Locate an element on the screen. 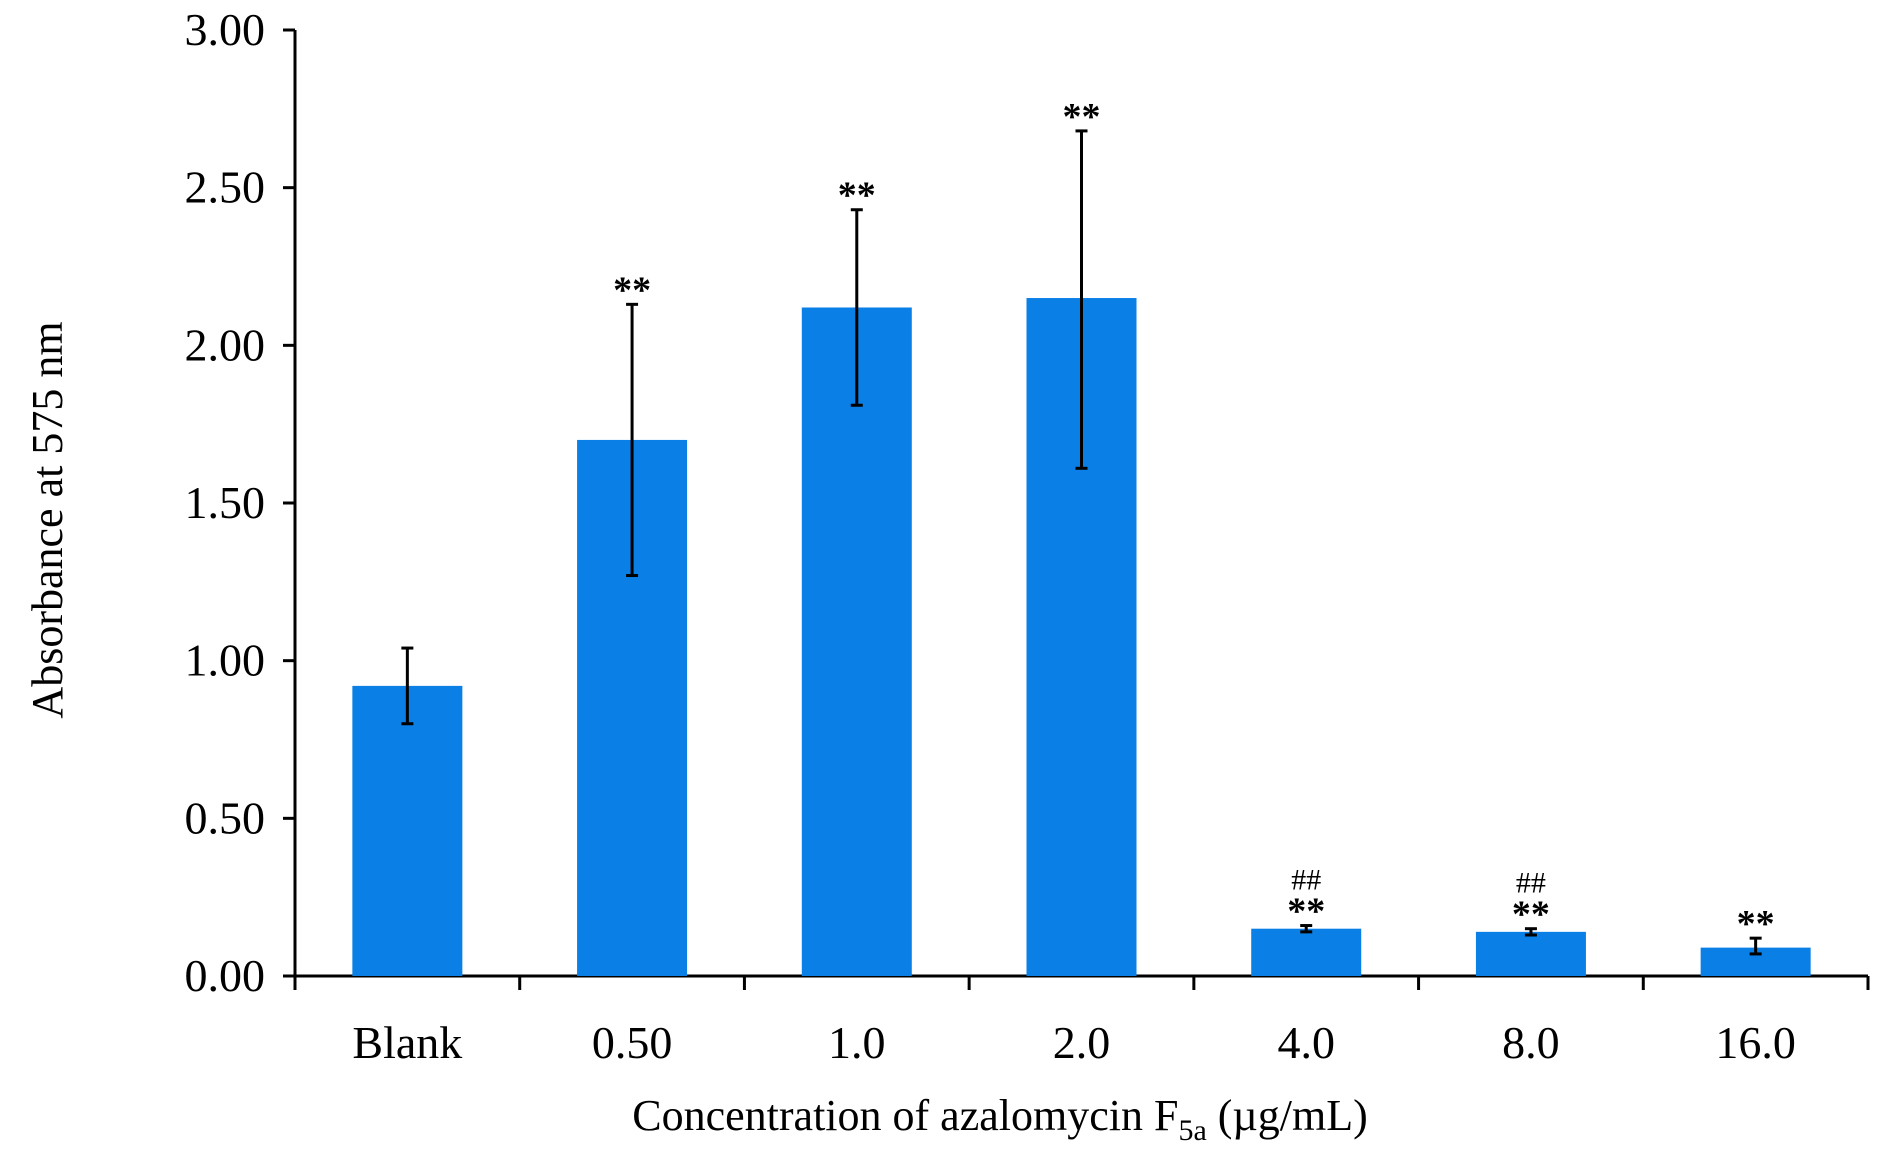  x-tick-label: Blank is located at coordinates (407, 1042).